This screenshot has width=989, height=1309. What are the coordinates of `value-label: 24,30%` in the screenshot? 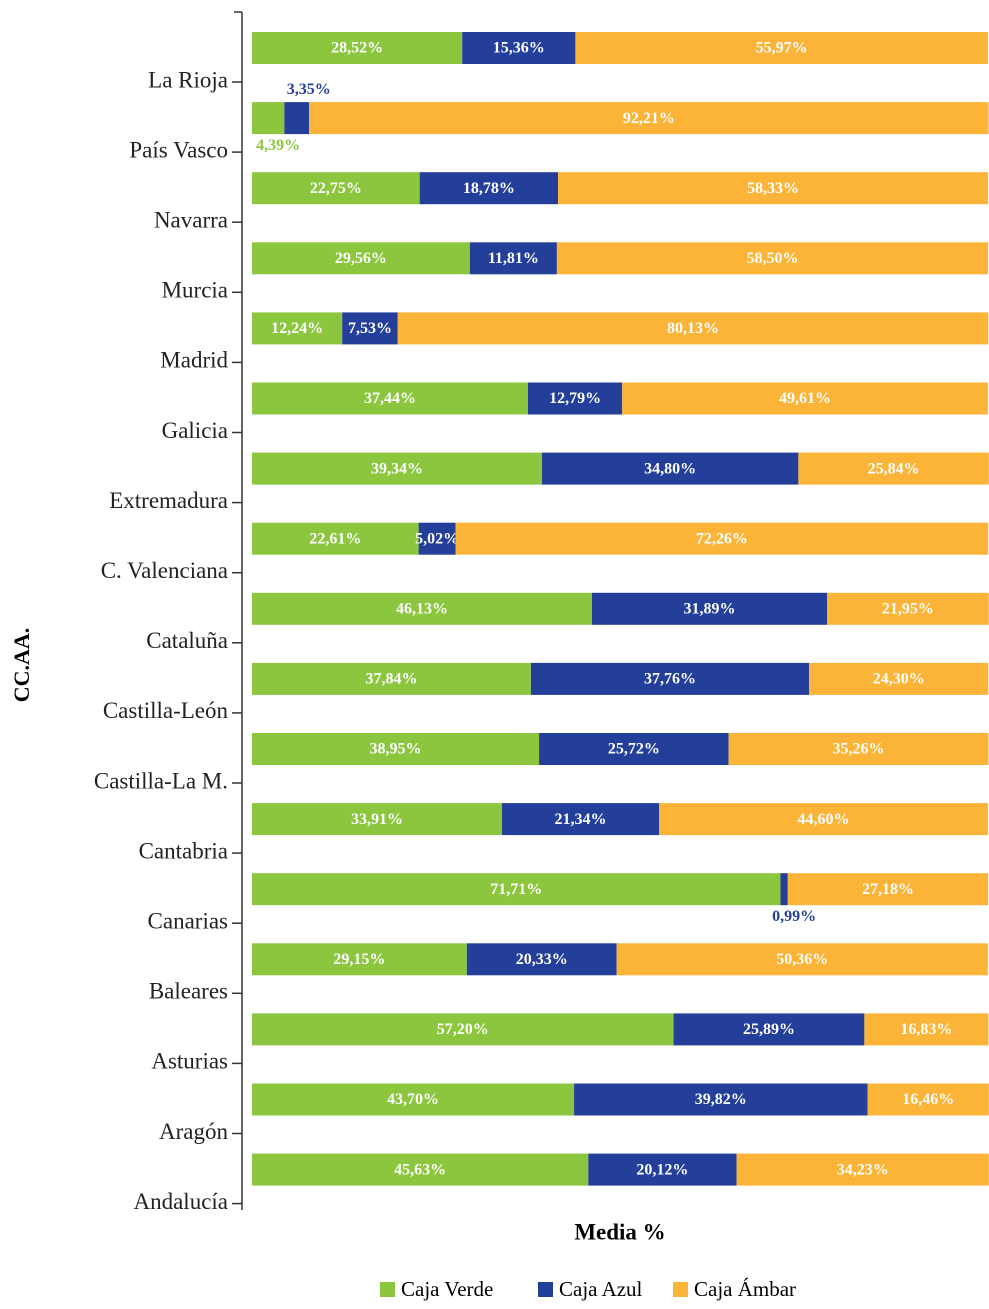 It's located at (899, 679).